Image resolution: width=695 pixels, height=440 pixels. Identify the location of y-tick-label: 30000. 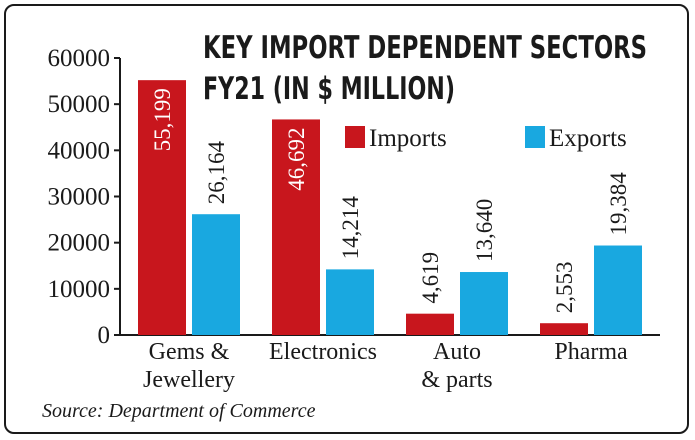
(79, 197).